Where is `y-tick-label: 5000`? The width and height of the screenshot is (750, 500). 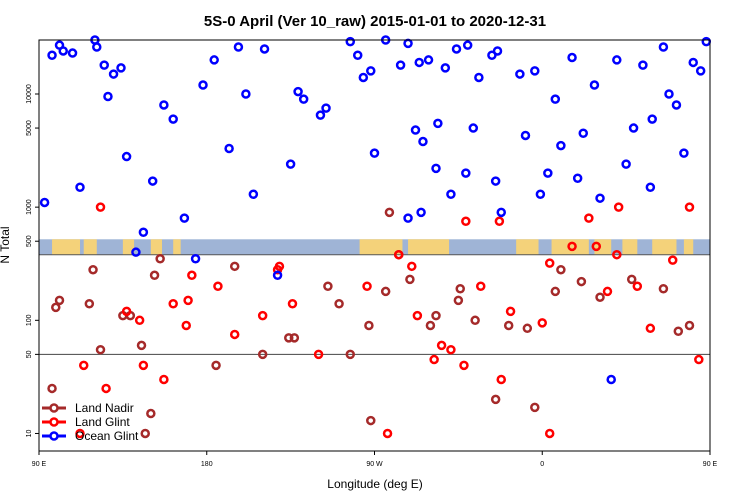 y-tick-label: 5000 is located at coordinates (29, 128).